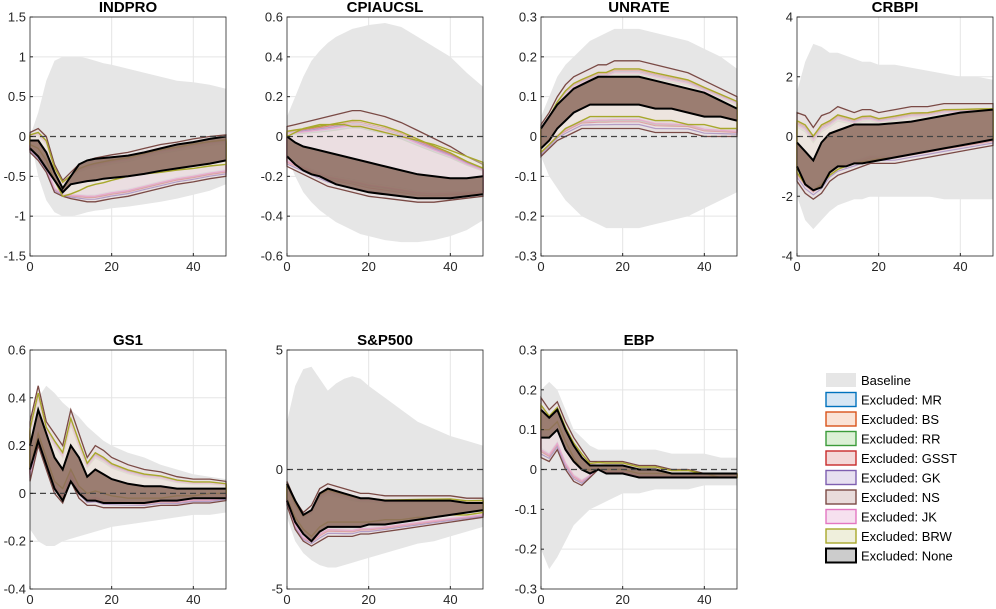 The width and height of the screenshot is (996, 609). What do you see at coordinates (22, 56) in the screenshot?
I see `y-tick-label: 1` at bounding box center [22, 56].